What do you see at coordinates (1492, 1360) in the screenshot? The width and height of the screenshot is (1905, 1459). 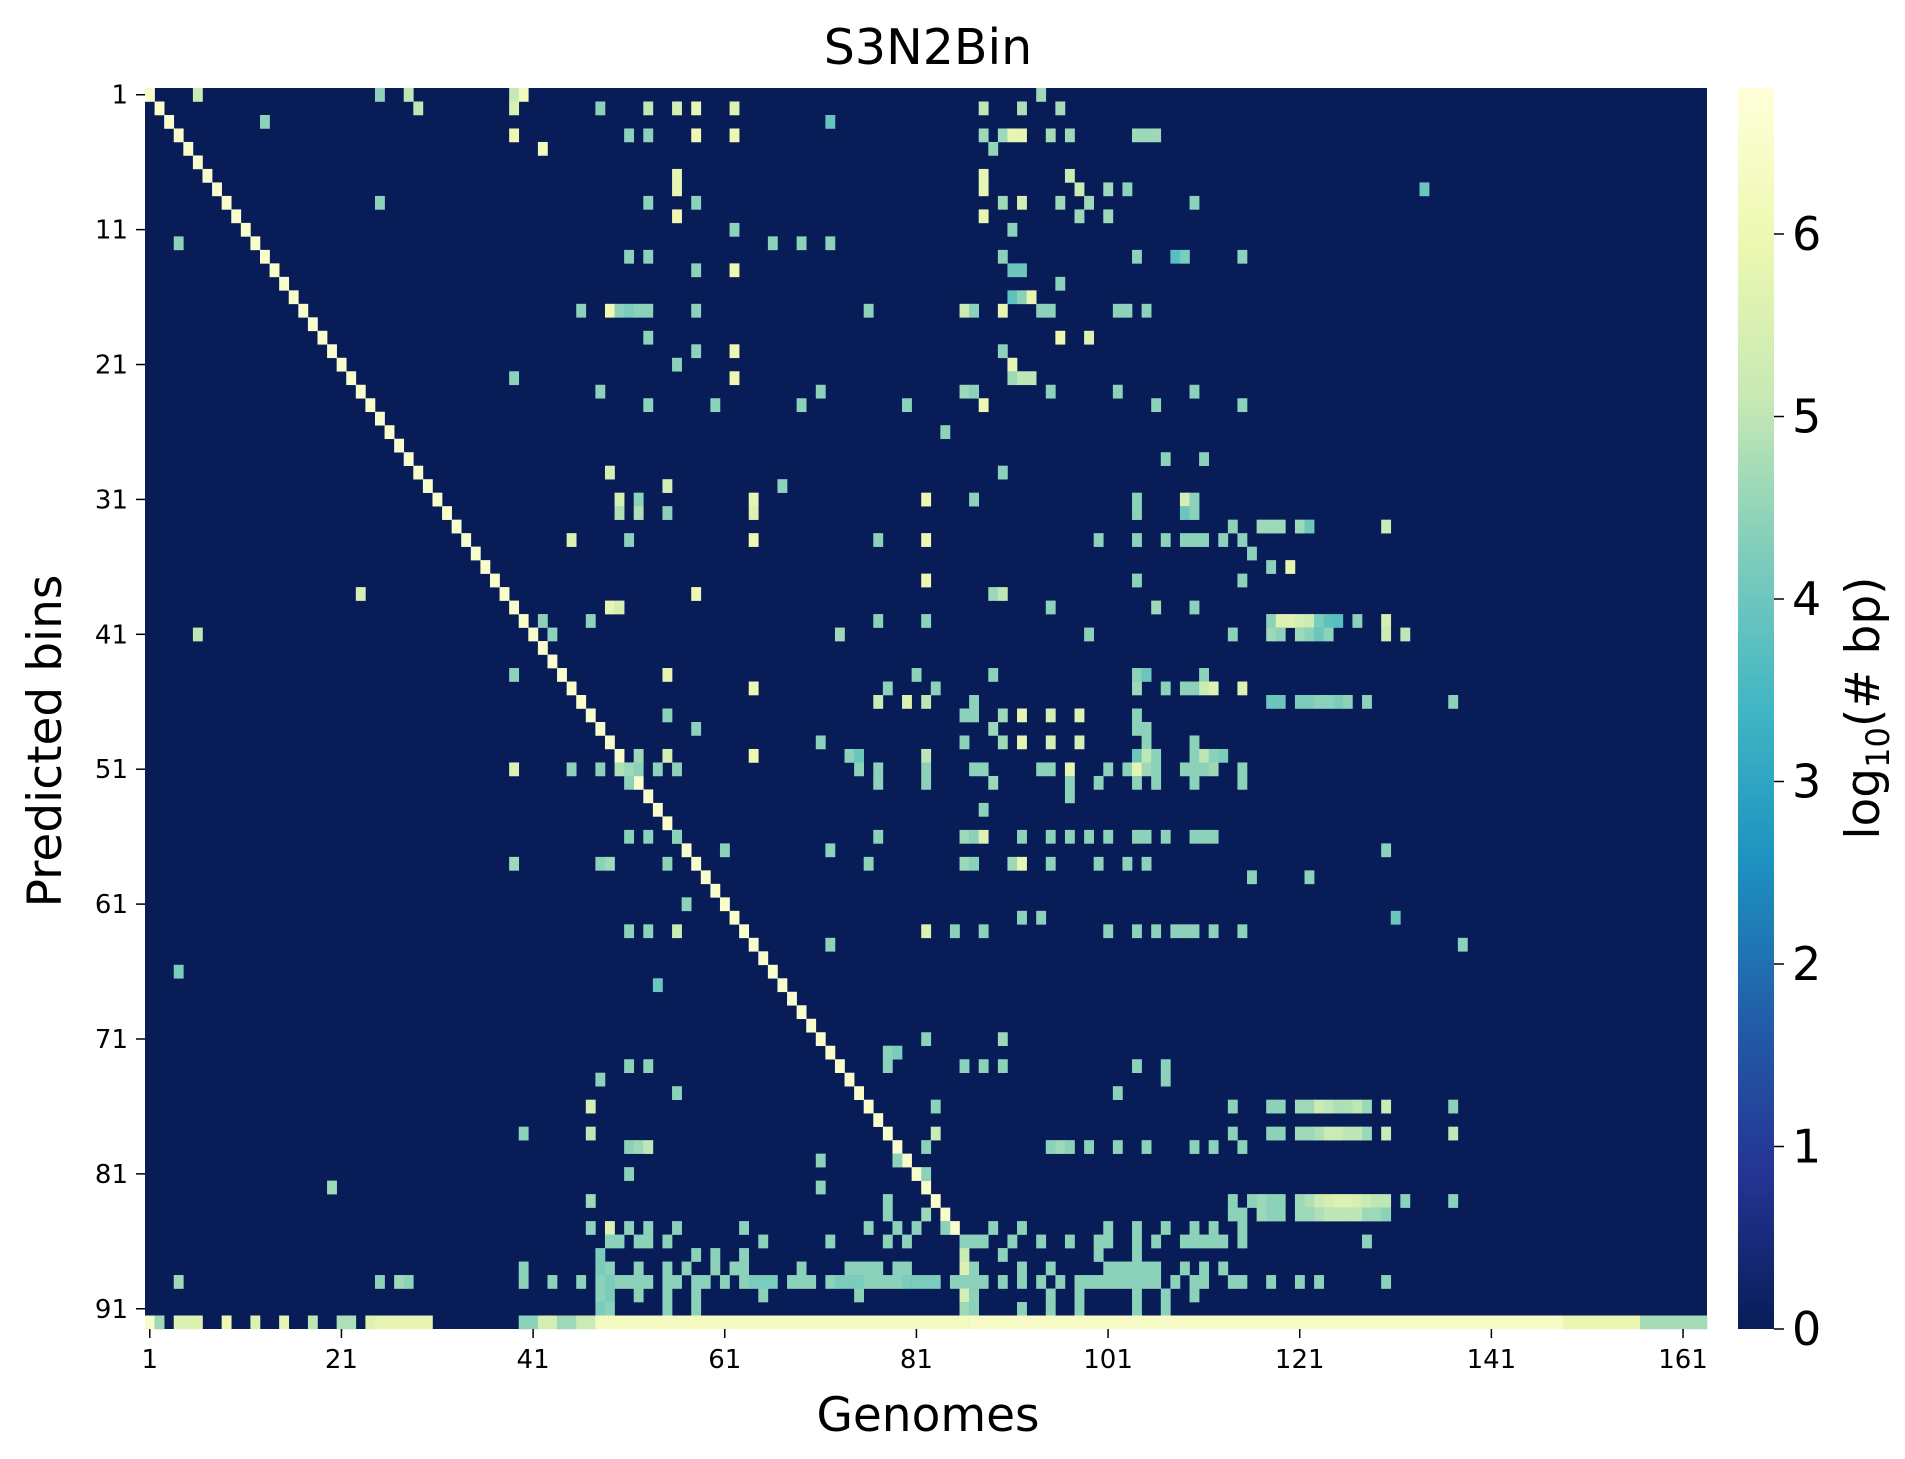 I see `x-tick-label: 141` at bounding box center [1492, 1360].